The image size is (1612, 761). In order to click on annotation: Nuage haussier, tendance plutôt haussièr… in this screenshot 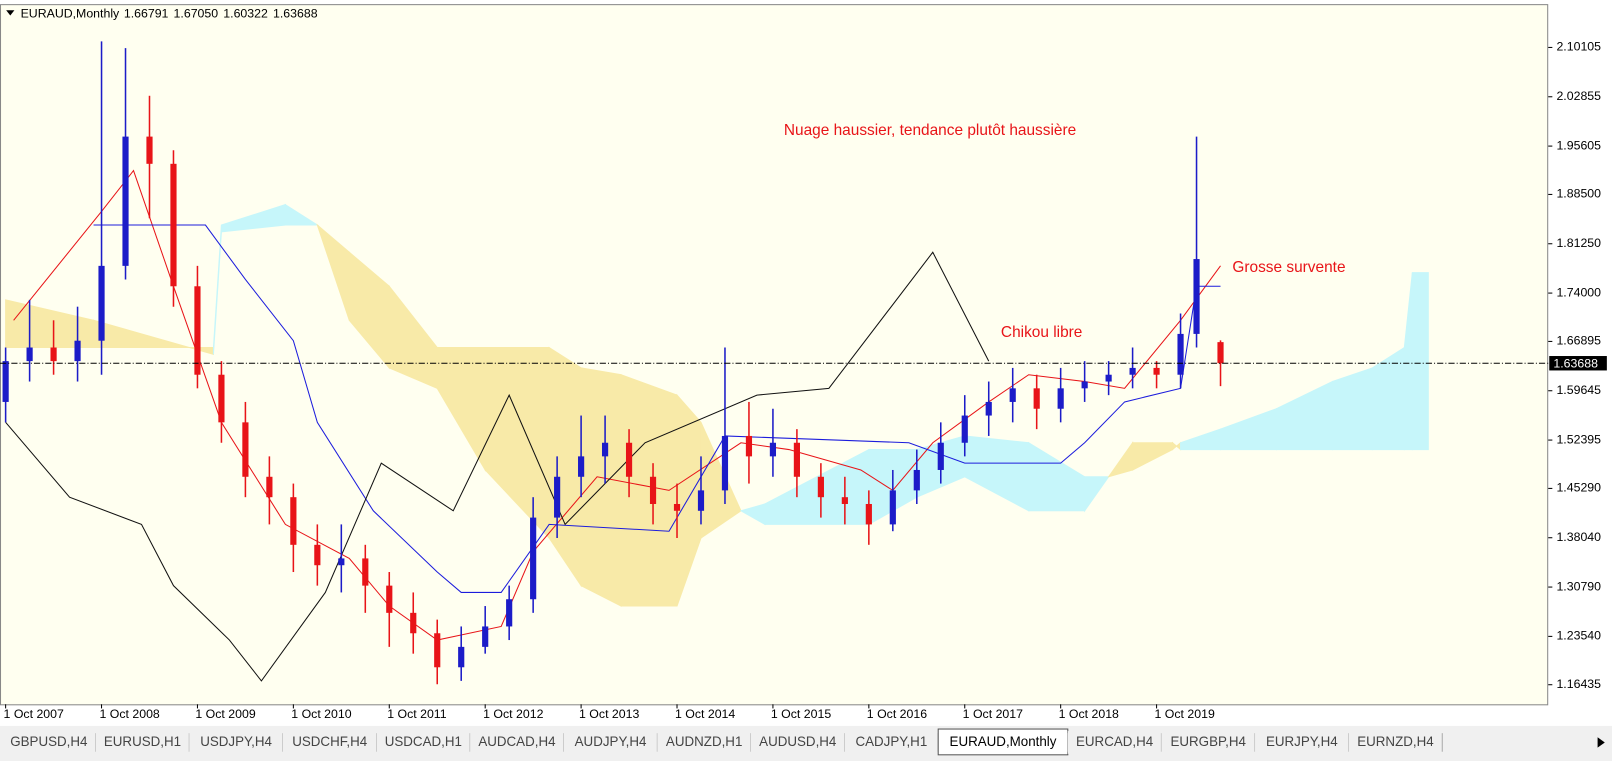, I will do `click(930, 130)`.